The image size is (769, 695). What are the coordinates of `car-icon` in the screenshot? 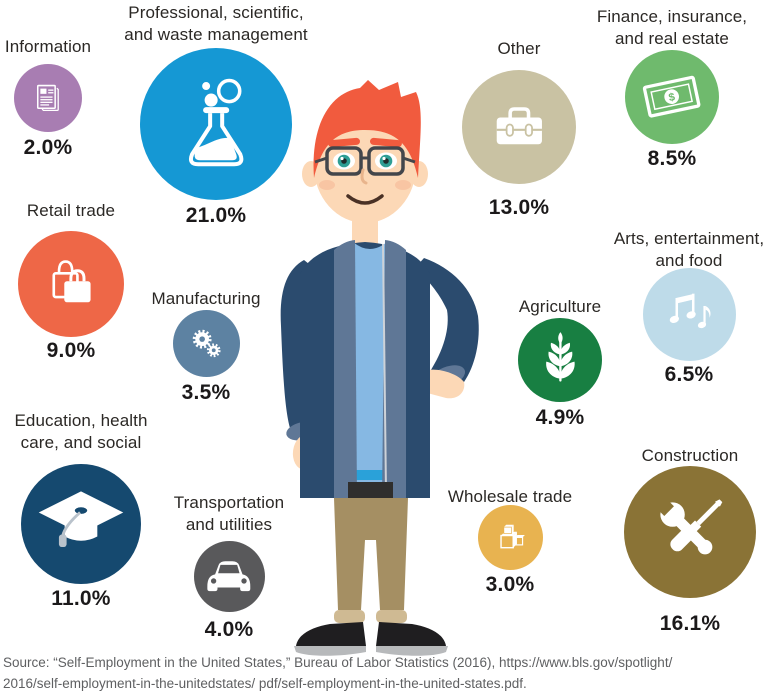 It's located at (229, 575).